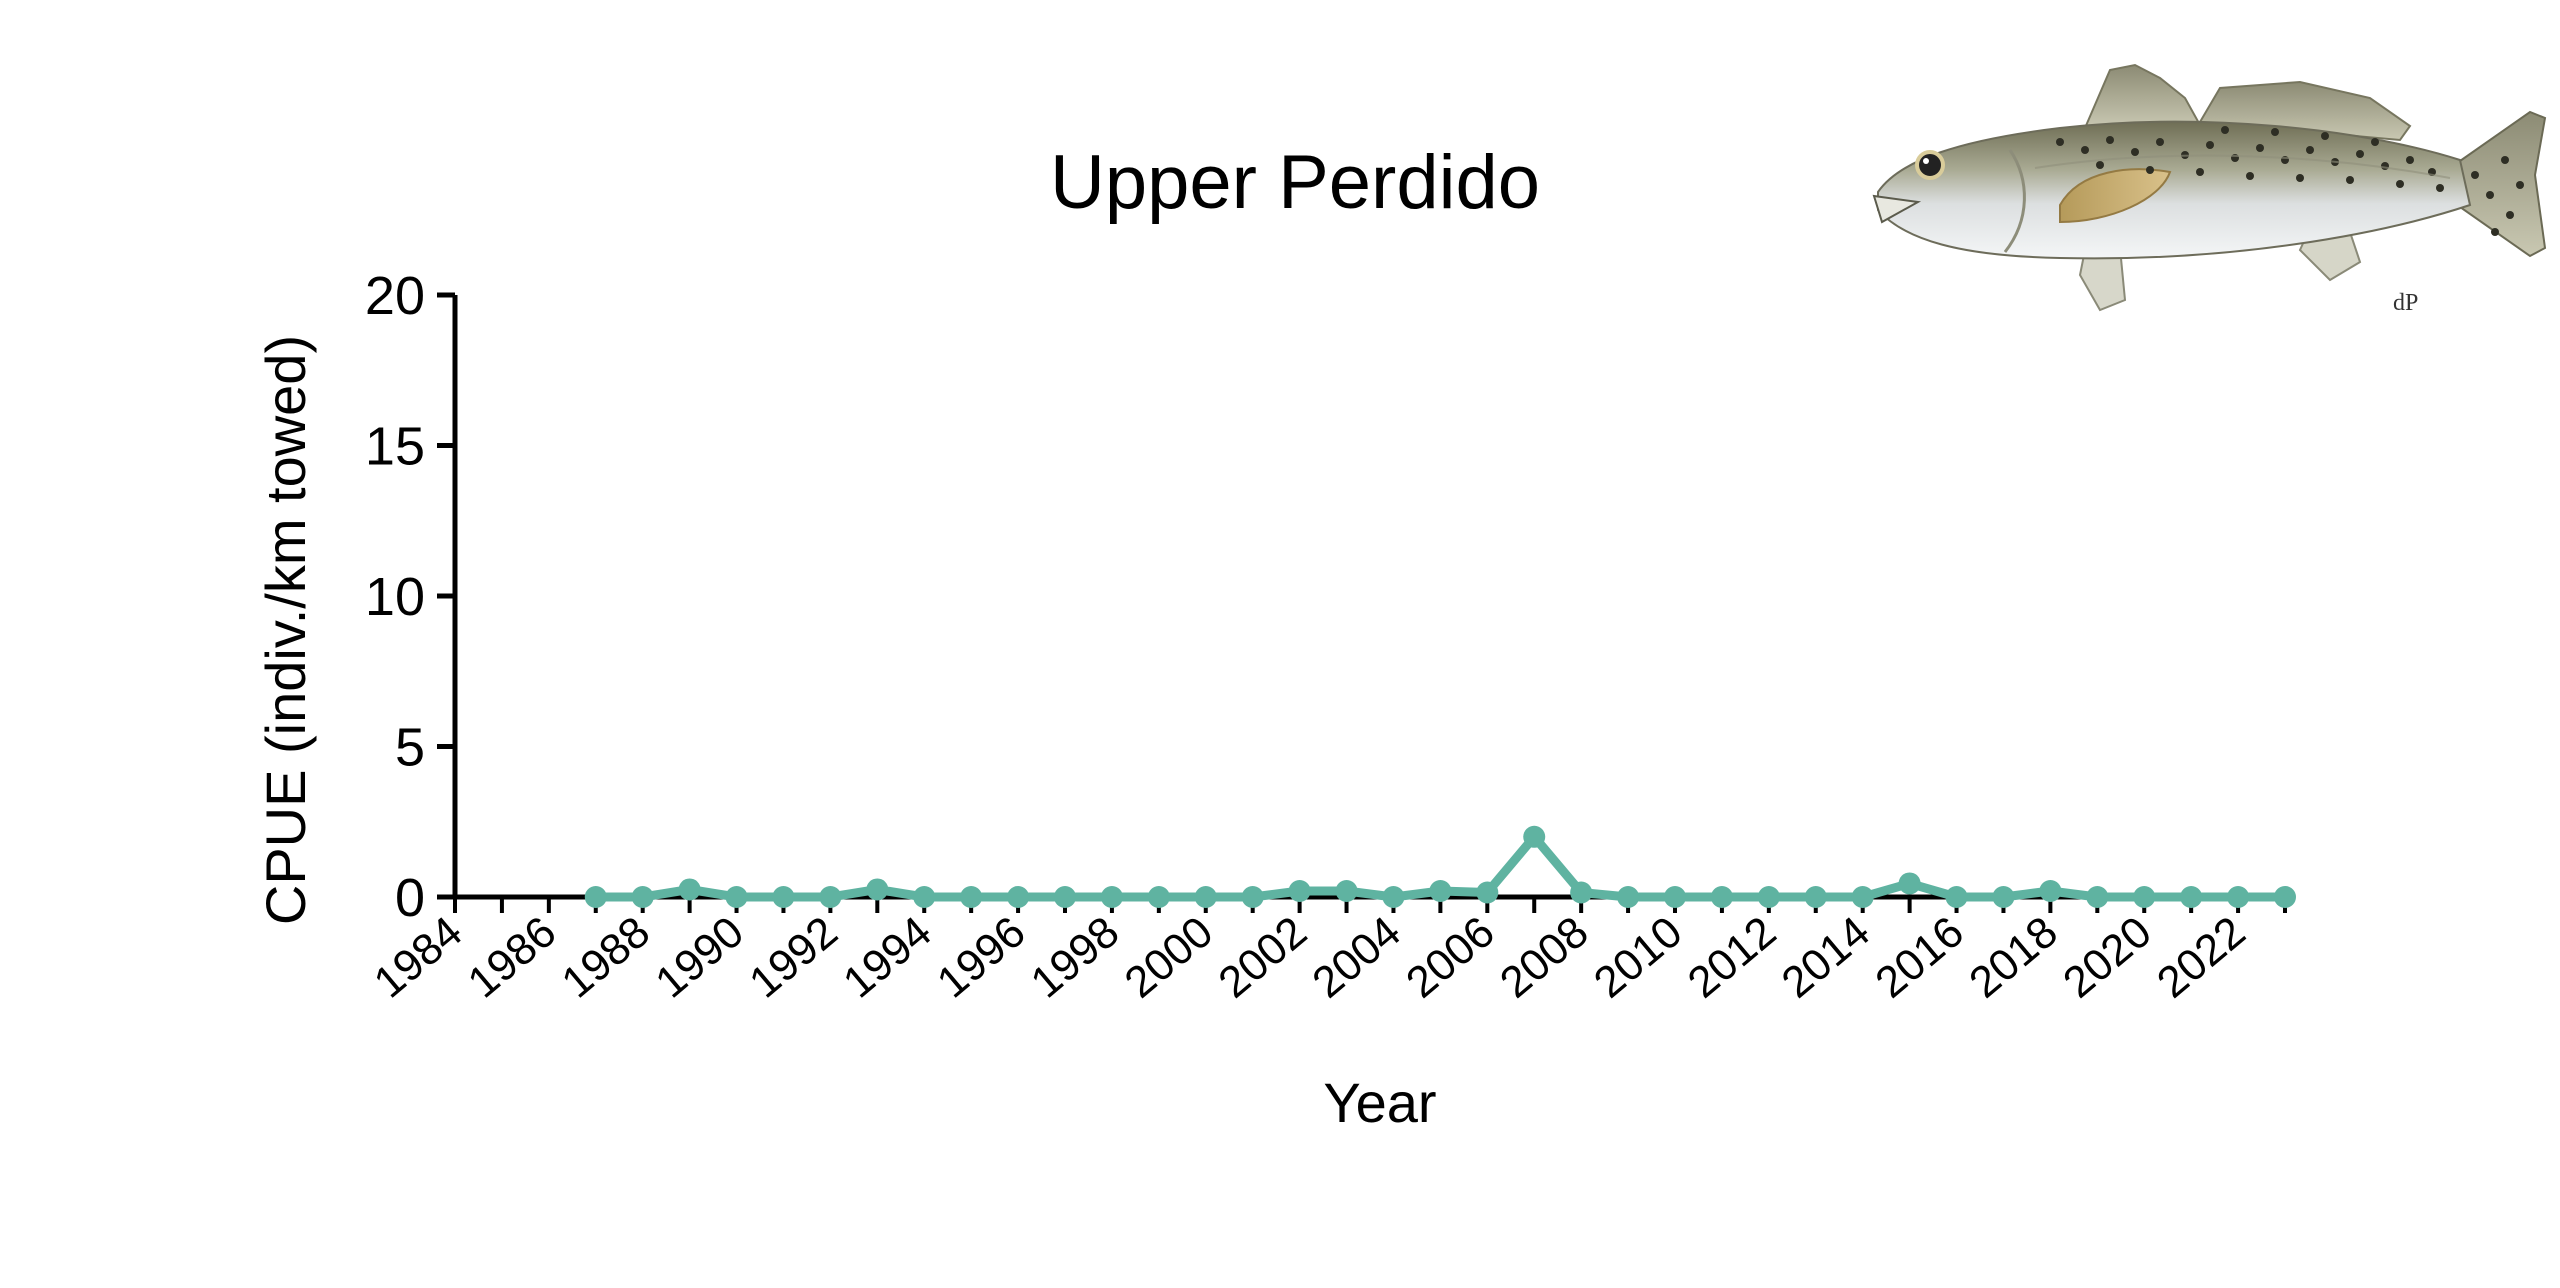 The width and height of the screenshot is (2560, 1288). Describe the element at coordinates (1919, 957) in the screenshot. I see `x-tick-label: 2016` at that location.